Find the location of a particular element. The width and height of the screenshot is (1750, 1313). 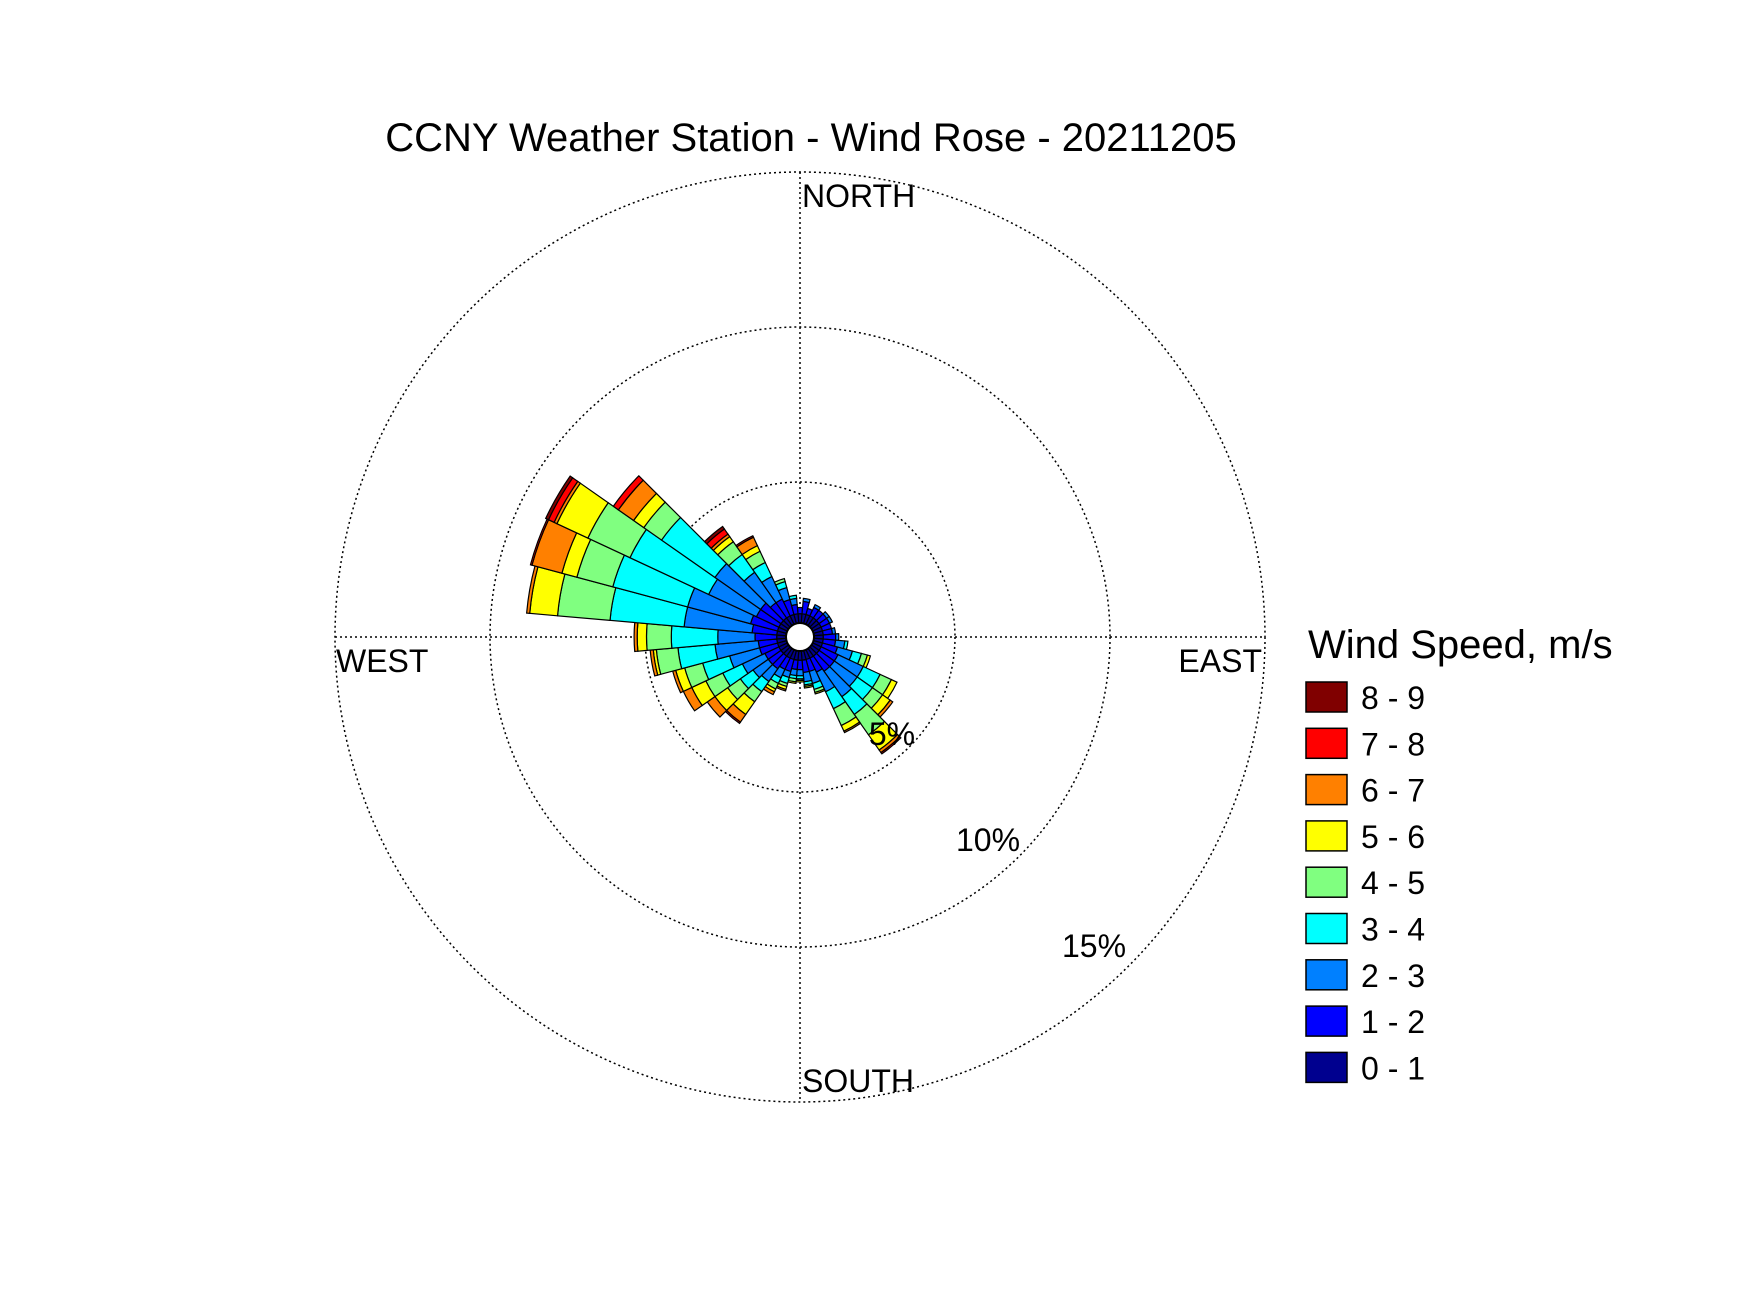

legend-label-4-5: 4 - 5 is located at coordinates (1393, 883).